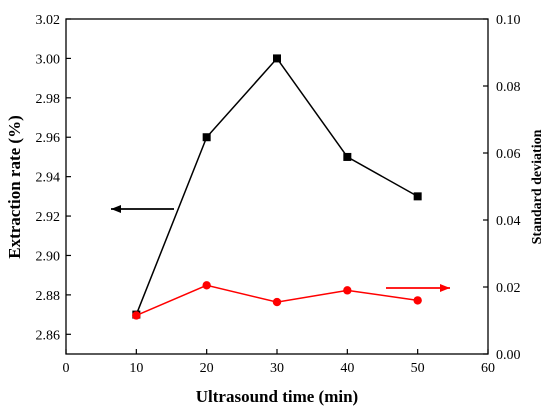 The image size is (550, 409). I want to click on y2-axis-ticks: 0.00 0.02 0.04 0.06 0.08 0.10, so click(502, 188).